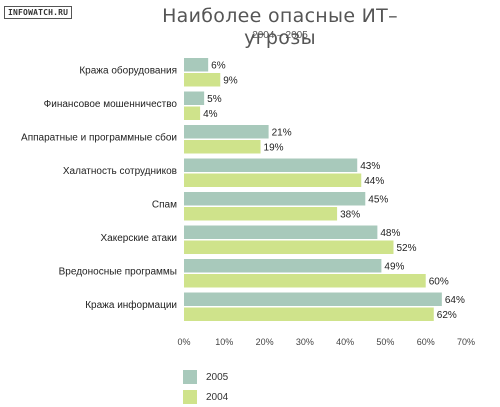 Image resolution: width=500 pixels, height=407 pixels. Describe the element at coordinates (455, 300) in the screenshot. I see `data-label-2005: 64%` at that location.